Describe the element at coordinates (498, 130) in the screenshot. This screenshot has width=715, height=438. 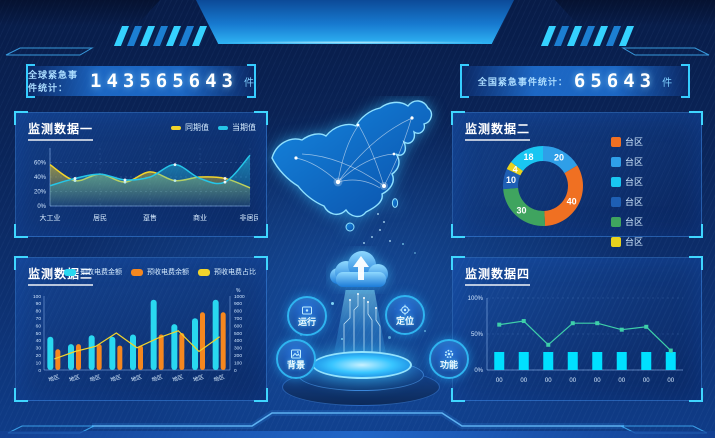
I see `panel-title: 监测数据二` at that location.